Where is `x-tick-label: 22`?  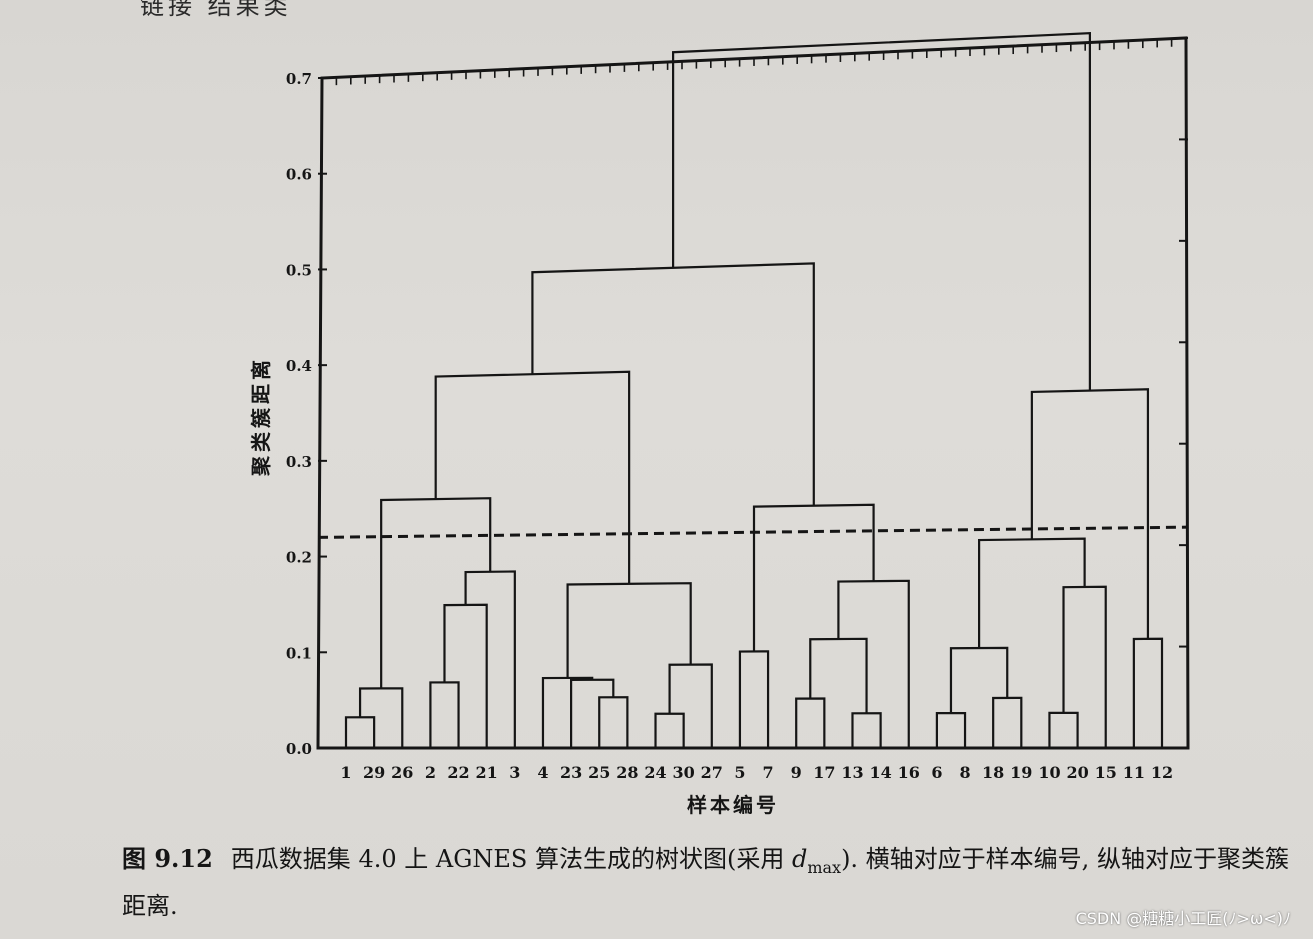 x-tick-label: 22 is located at coordinates (458, 772).